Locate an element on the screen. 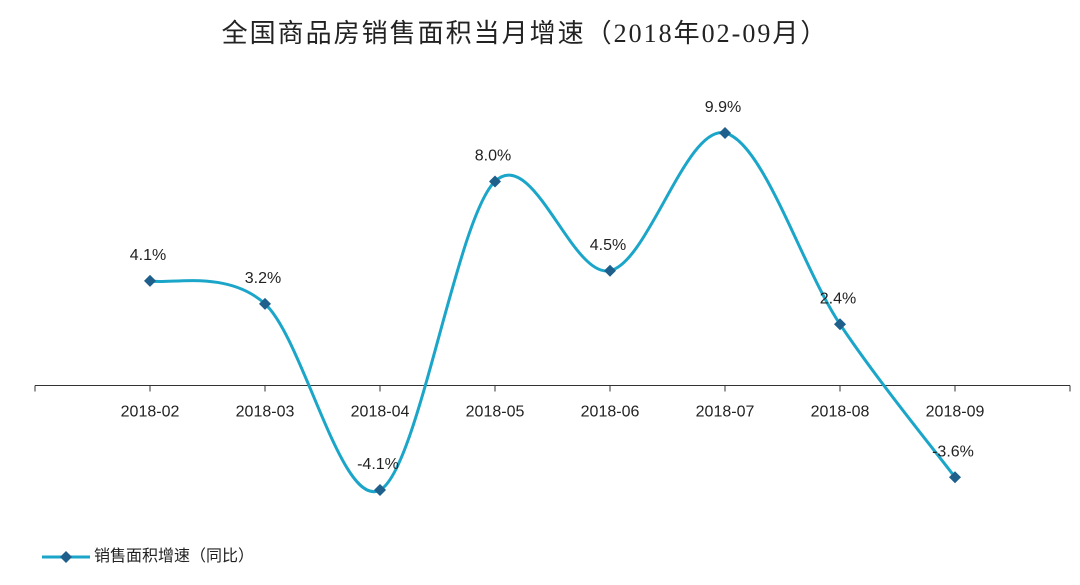 The height and width of the screenshot is (585, 1080). x-tick-label: 2018-04 is located at coordinates (380, 412).